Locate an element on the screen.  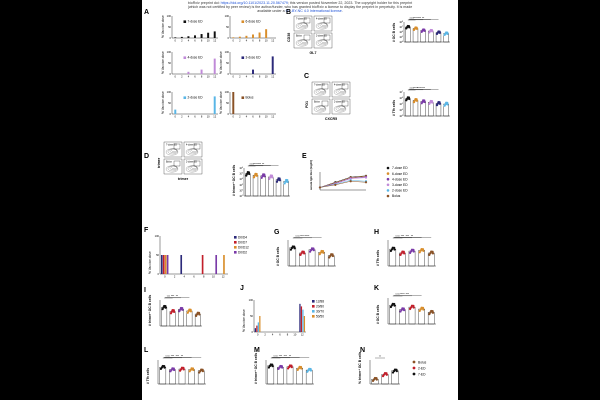
legend-label: 4-dose ED is located at coordinates (400, 179).